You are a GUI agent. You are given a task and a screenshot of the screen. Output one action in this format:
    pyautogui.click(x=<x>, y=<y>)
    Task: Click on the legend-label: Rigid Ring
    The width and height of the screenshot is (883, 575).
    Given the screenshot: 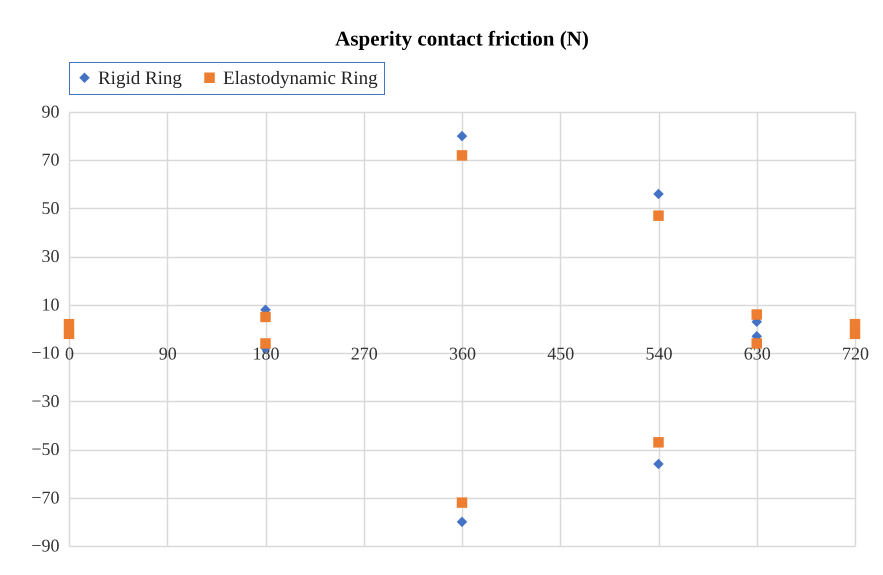 What is the action you would take?
    pyautogui.click(x=140, y=78)
    